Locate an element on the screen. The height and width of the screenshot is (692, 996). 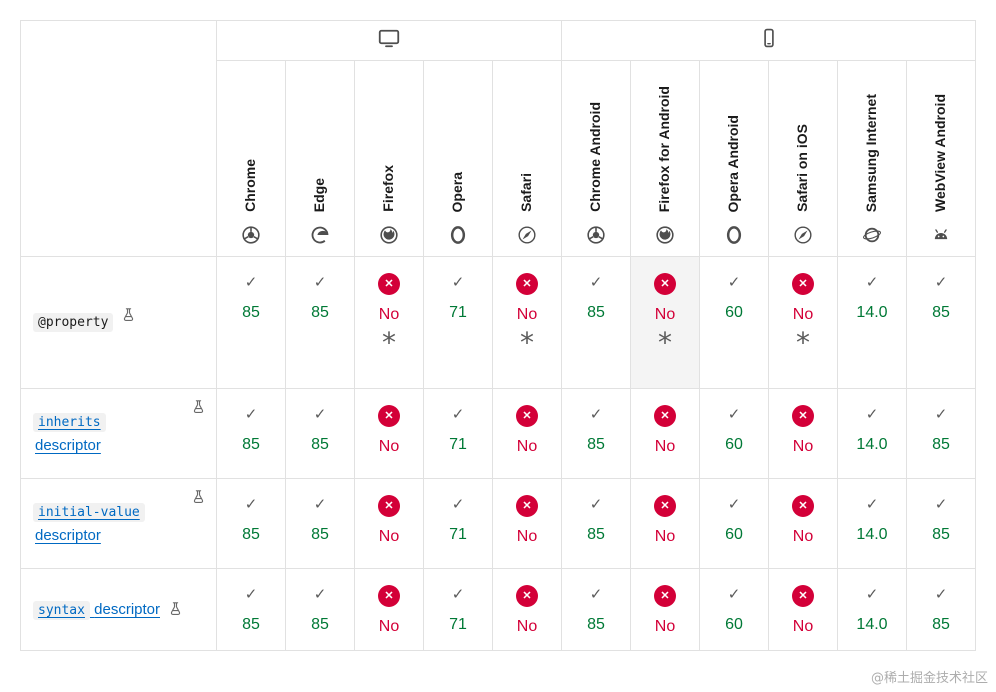
browser-name-label: Chrome Android is located at coordinates (595, 157).